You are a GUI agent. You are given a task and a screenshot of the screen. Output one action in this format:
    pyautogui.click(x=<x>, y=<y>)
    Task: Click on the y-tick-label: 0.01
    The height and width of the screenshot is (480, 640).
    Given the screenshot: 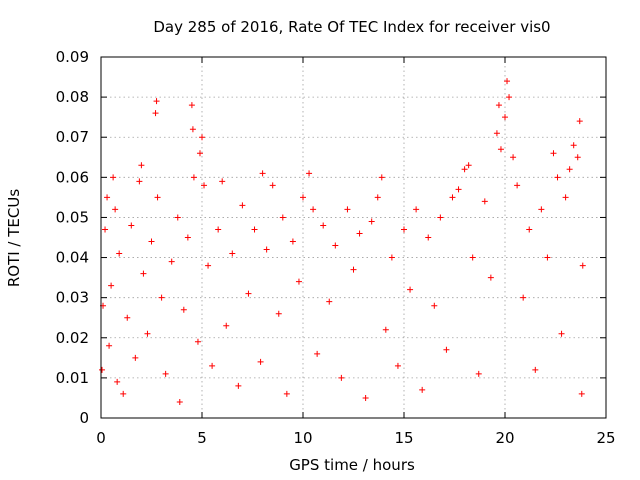 What is the action you would take?
    pyautogui.click(x=72, y=378)
    